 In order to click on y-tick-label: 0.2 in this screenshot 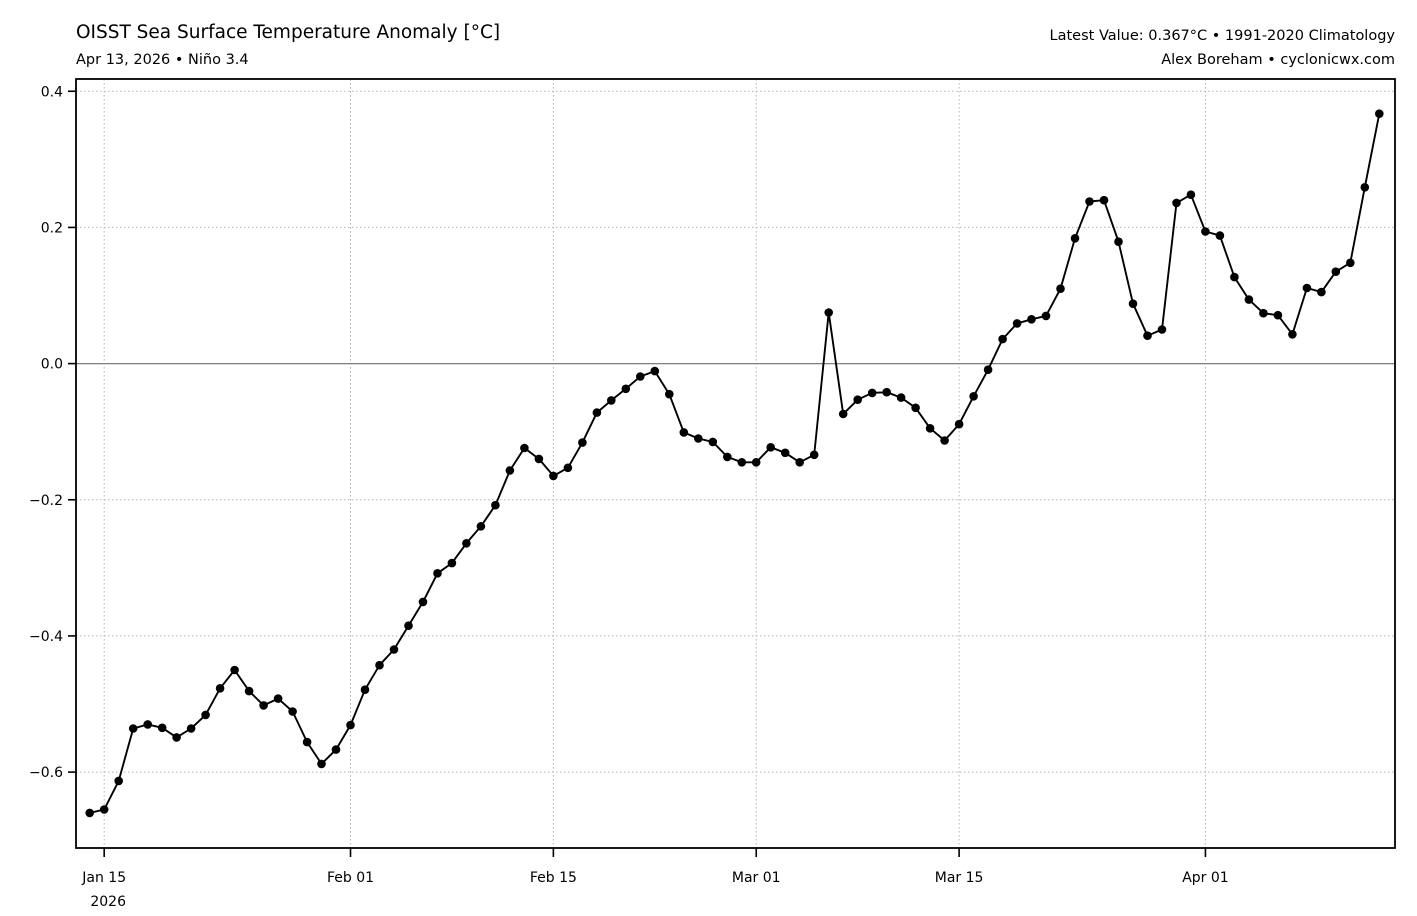, I will do `click(52, 228)`.